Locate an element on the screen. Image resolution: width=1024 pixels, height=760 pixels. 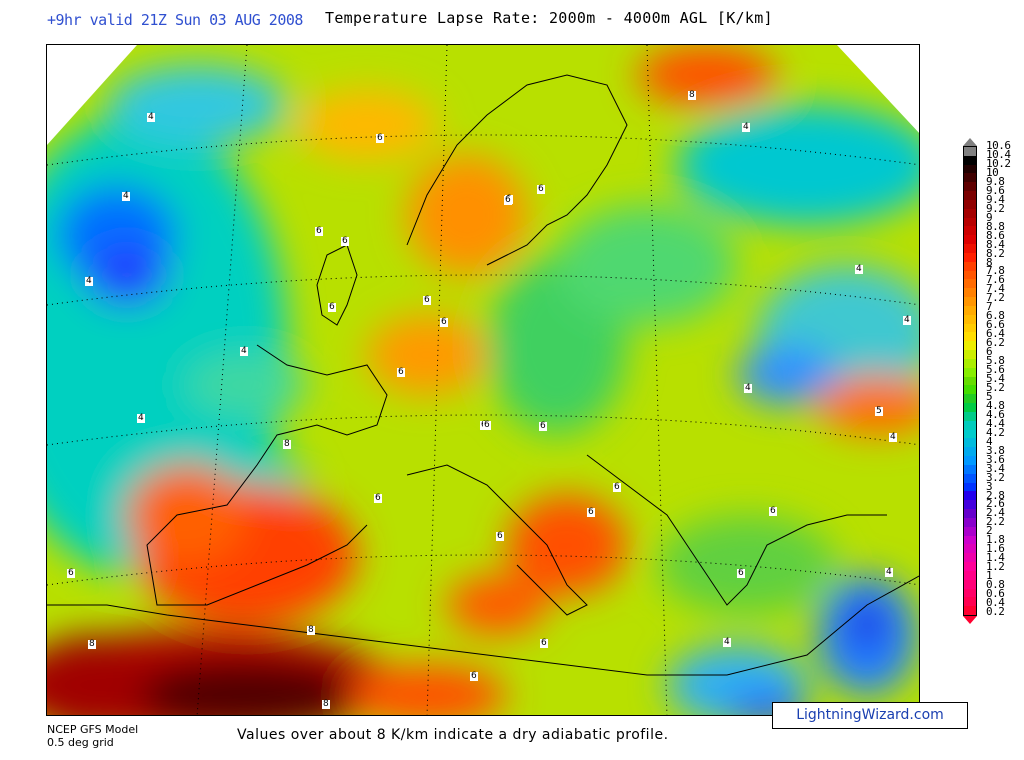
colorbar-label: 8.2 is located at coordinates (995, 253).